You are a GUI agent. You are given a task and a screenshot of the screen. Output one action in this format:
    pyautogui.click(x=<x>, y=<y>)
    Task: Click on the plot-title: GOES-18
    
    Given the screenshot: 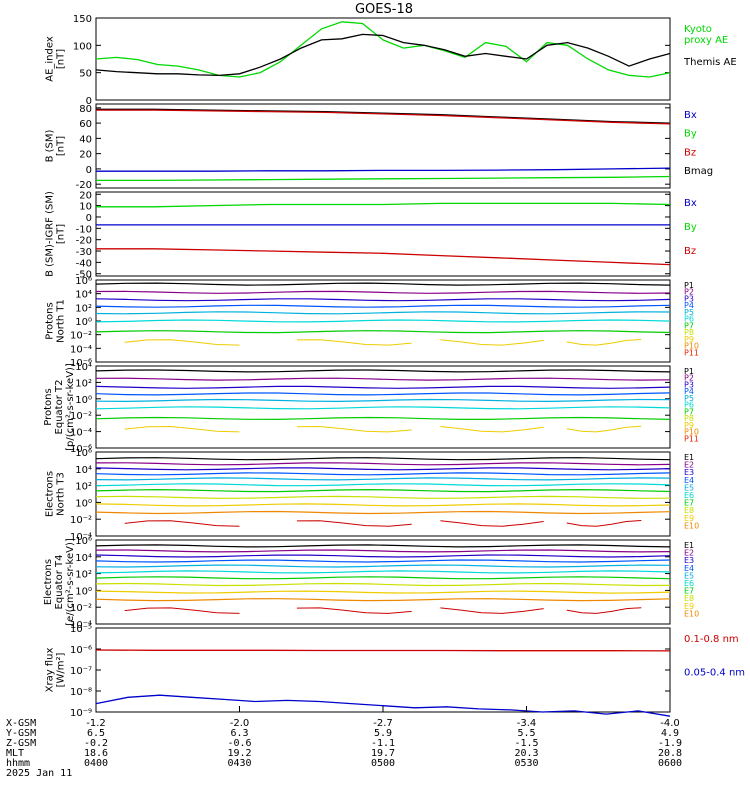 What is the action you would take?
    pyautogui.click(x=384, y=9)
    